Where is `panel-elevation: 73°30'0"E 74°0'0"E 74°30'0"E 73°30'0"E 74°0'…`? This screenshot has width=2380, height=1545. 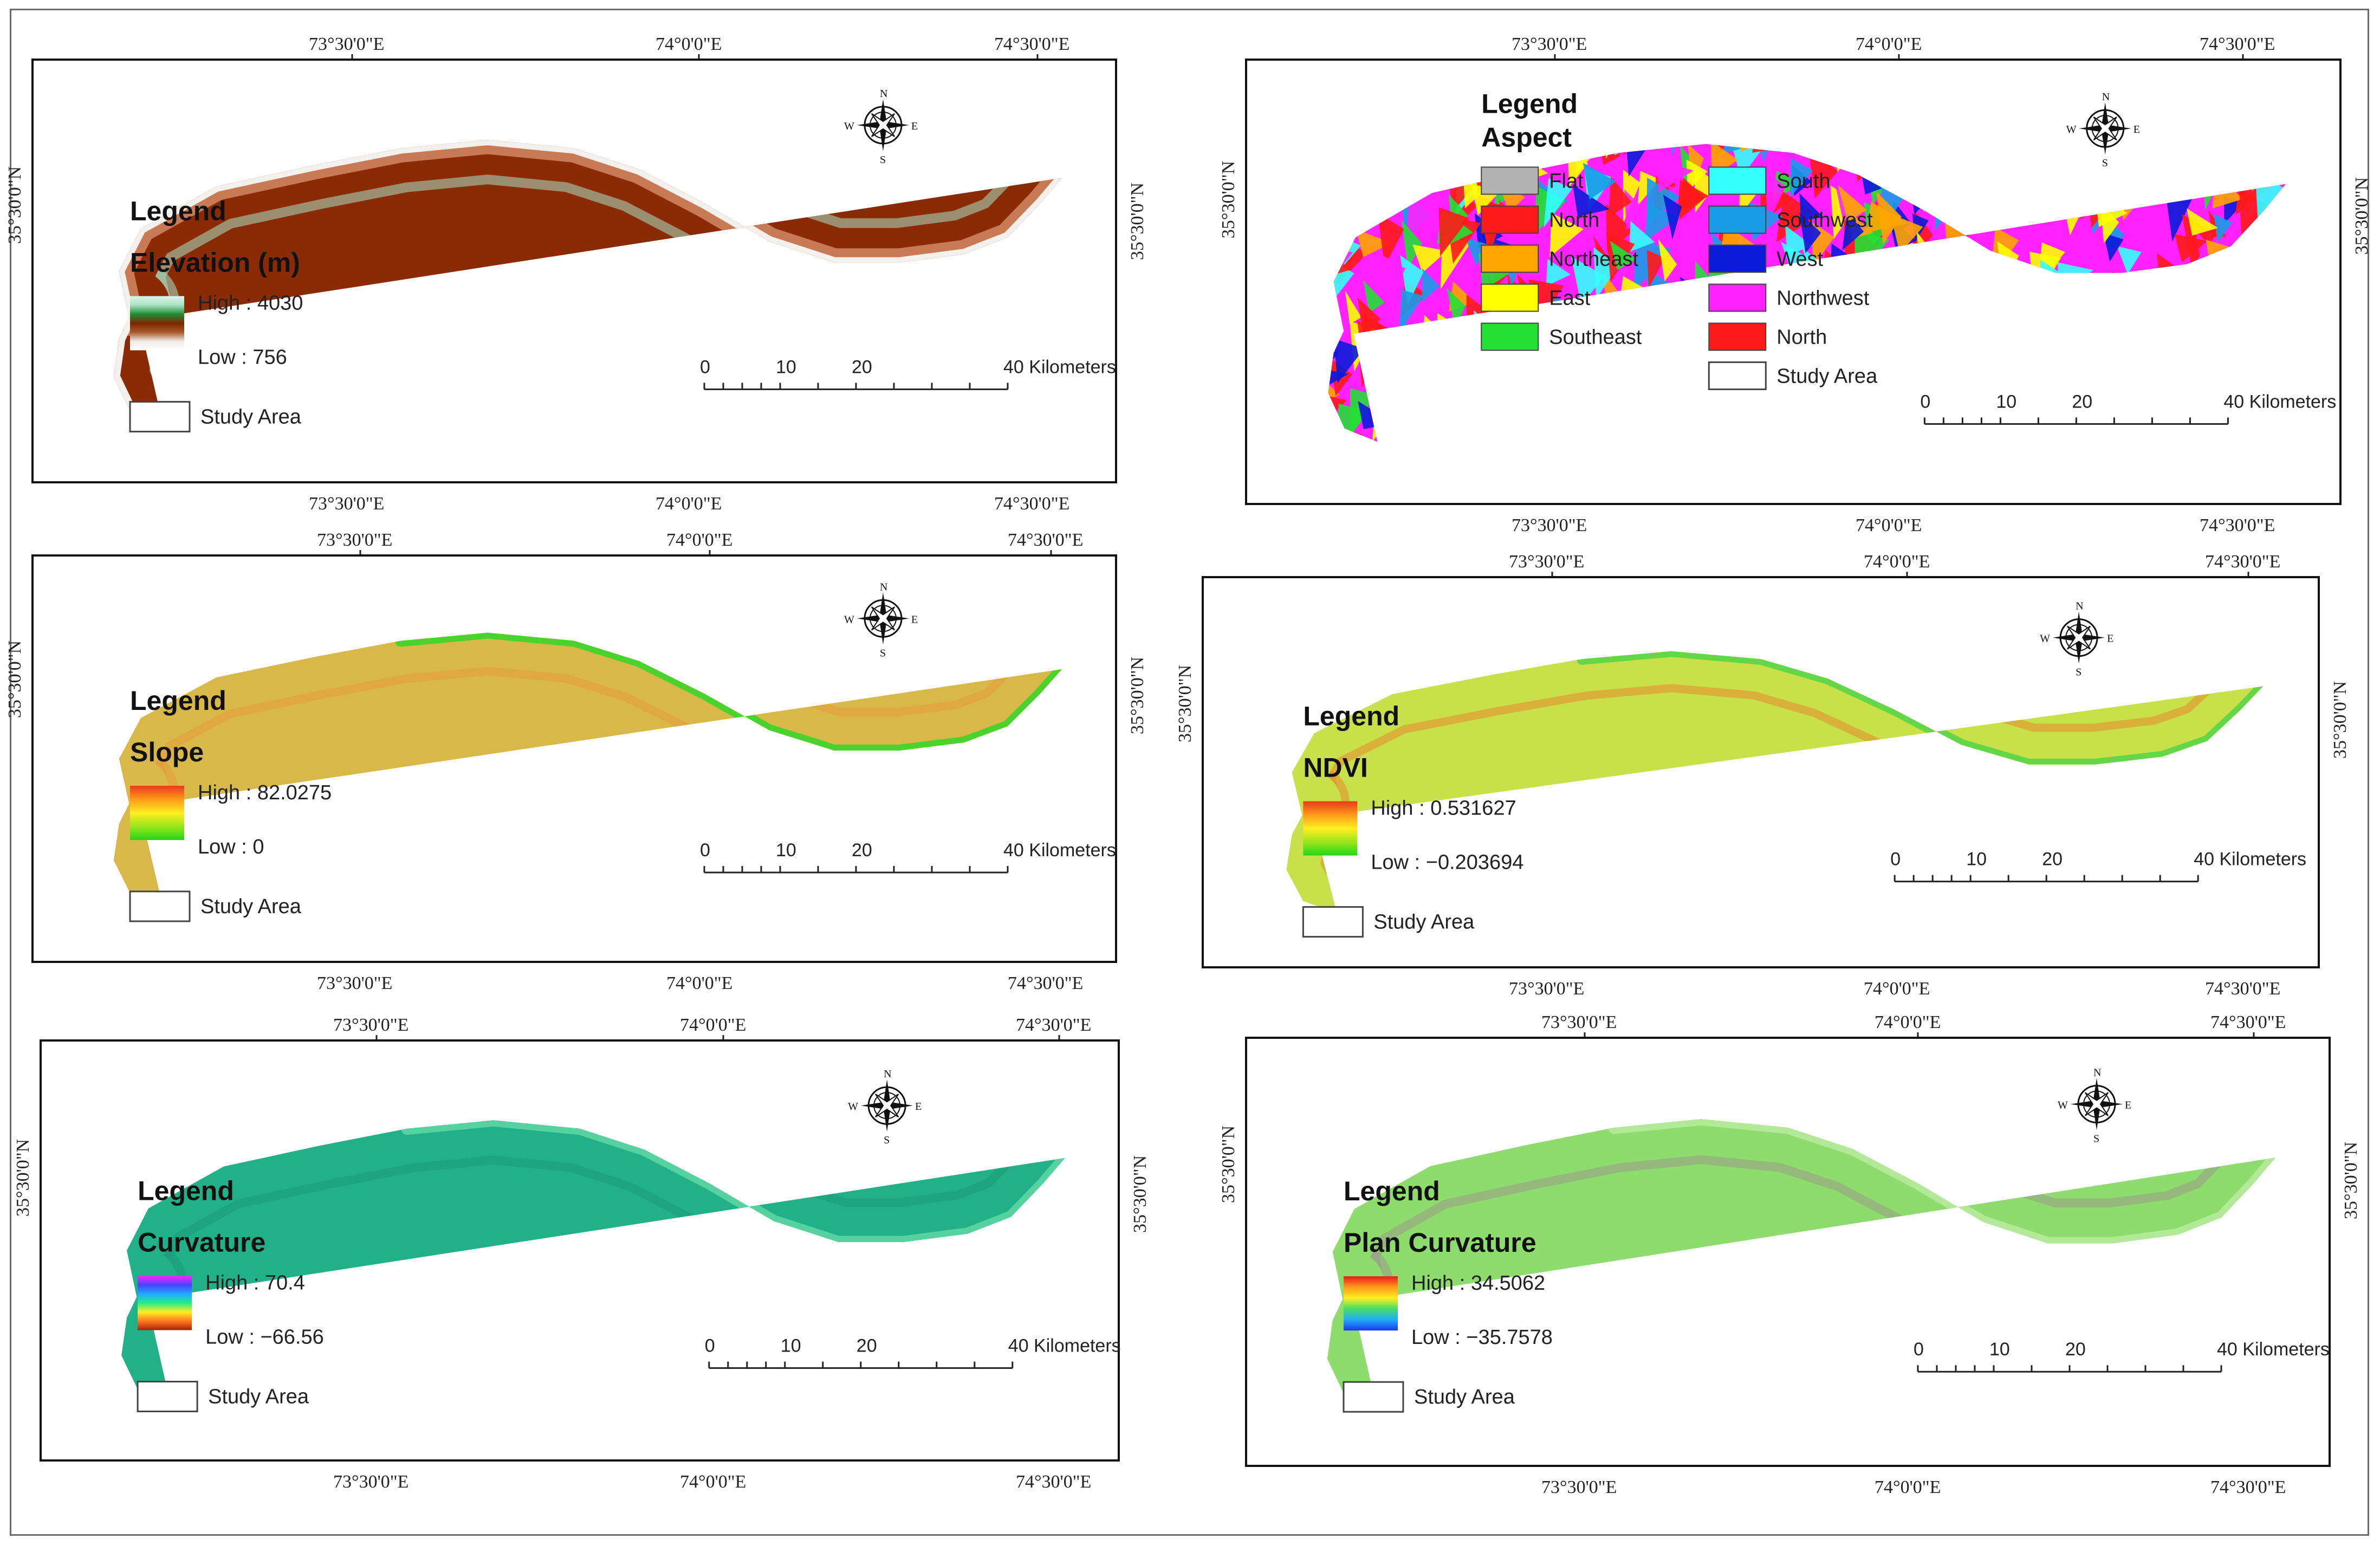 panel-elevation: 73°30'0"E 74°0'0"E 74°30'0"E 73°30'0"E 74°0'… is located at coordinates (576, 274).